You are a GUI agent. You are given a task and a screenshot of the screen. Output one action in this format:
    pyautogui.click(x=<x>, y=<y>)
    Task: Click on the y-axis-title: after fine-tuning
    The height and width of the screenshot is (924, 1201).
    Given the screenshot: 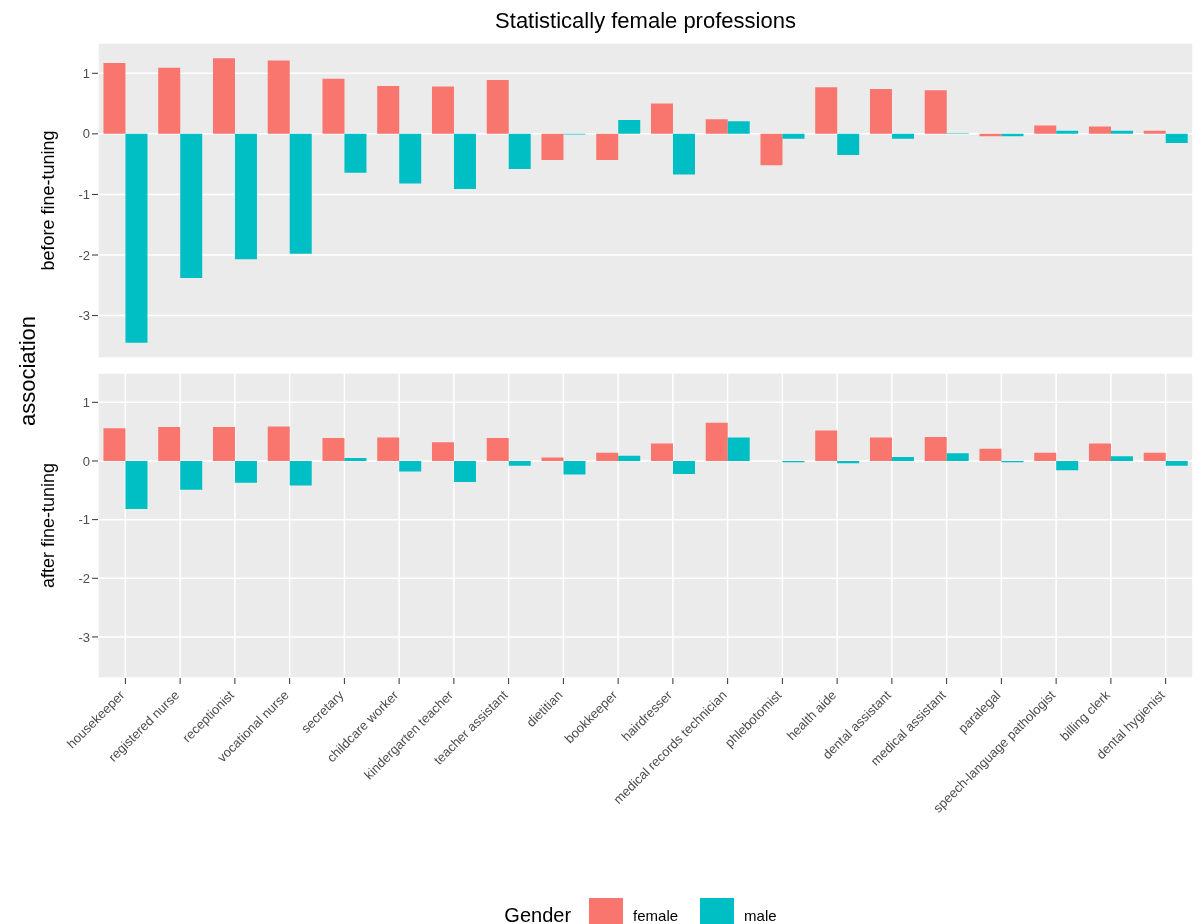 What is the action you would take?
    pyautogui.click(x=48, y=525)
    